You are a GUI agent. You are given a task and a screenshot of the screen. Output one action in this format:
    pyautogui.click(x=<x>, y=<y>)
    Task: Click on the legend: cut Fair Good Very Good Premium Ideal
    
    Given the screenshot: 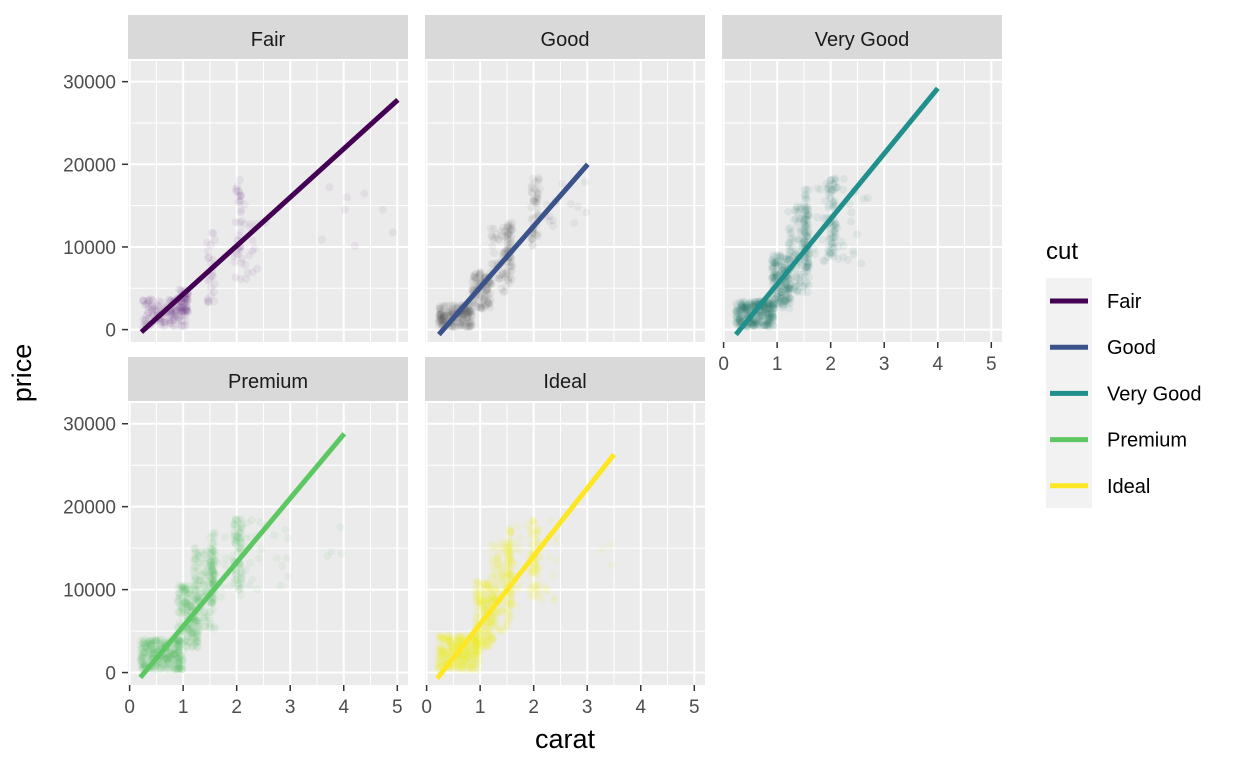 What is the action you would take?
    pyautogui.click(x=1124, y=373)
    